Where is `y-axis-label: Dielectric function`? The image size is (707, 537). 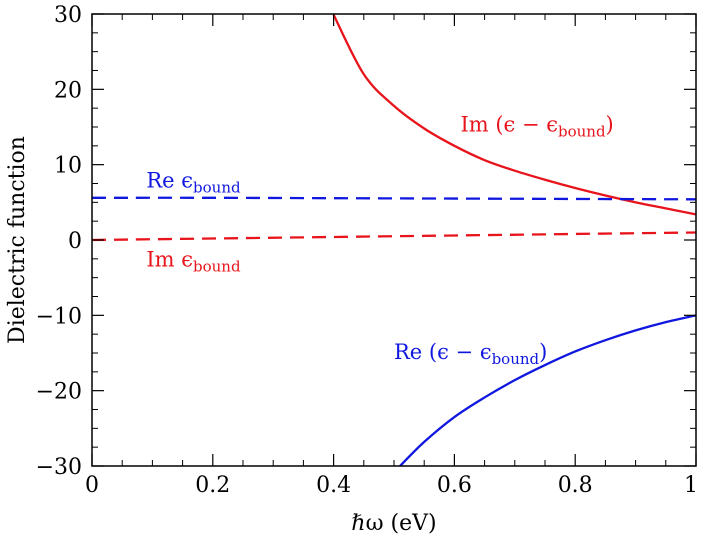 y-axis-label: Dielectric function is located at coordinates (17, 240).